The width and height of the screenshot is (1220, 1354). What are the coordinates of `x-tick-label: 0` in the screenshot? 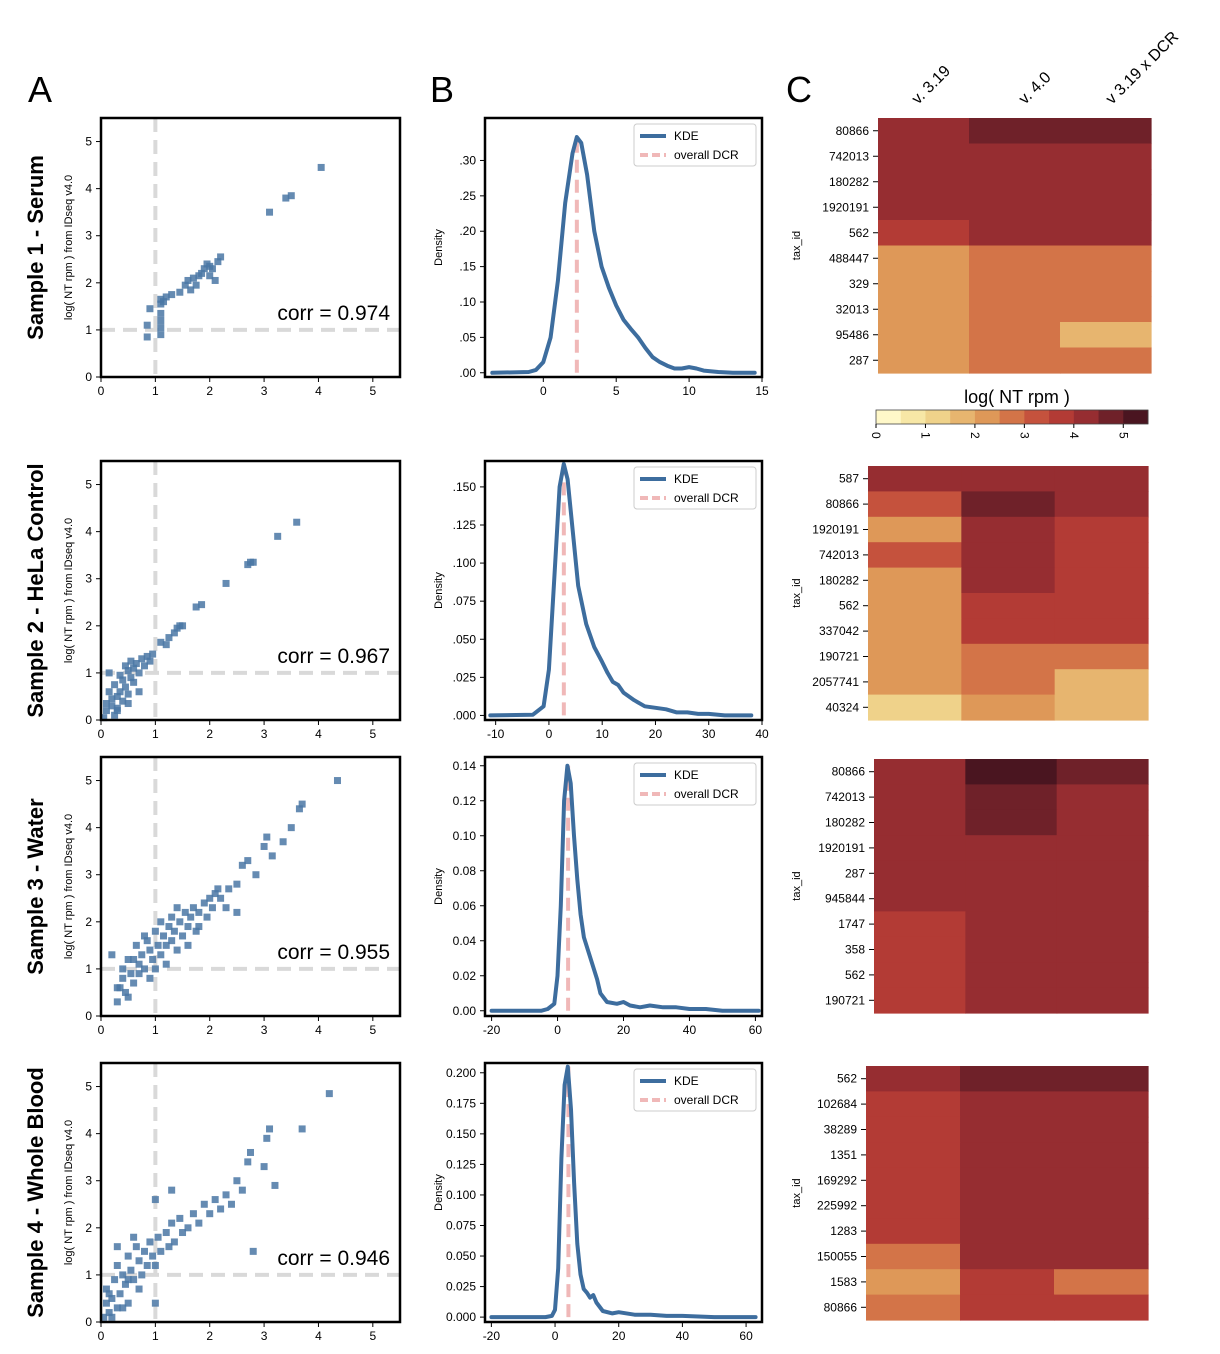 It's located at (555, 1336).